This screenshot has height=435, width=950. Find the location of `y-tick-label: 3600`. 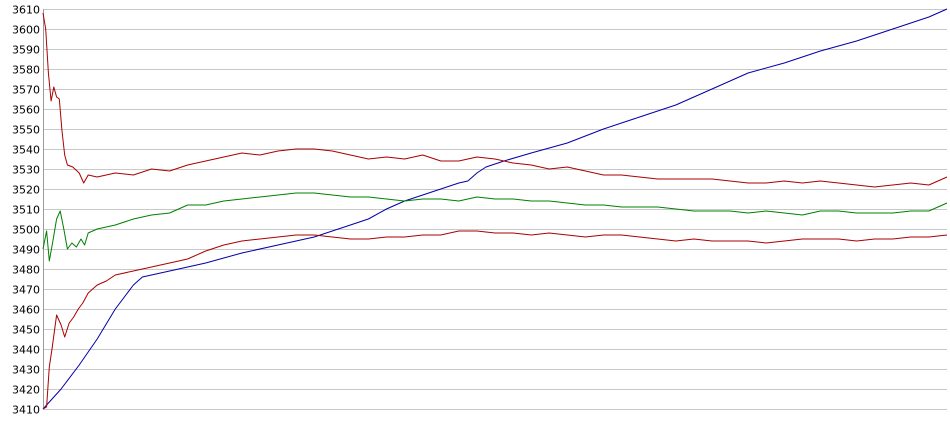

y-tick-label: 3600 is located at coordinates (26, 30).